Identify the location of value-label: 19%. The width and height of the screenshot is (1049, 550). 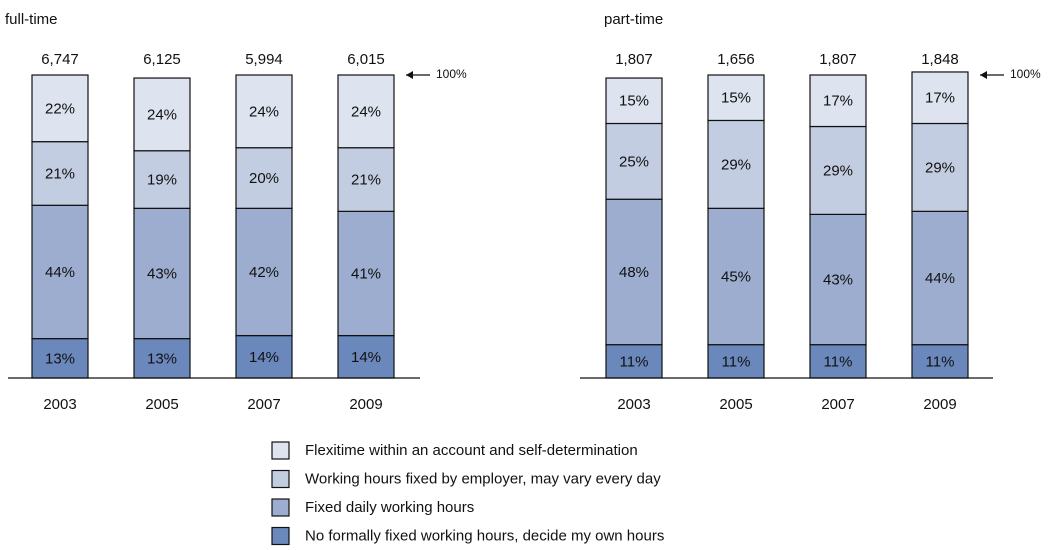
(162, 180).